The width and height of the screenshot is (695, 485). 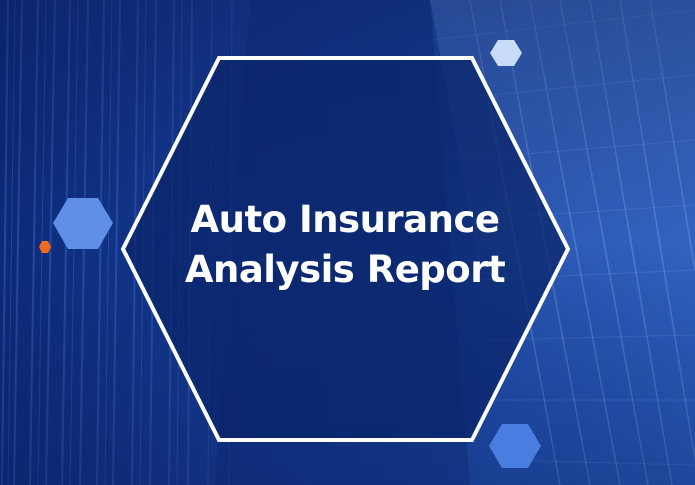 What do you see at coordinates (345, 245) in the screenshot?
I see `slide-title: Auto Insurance Analysis Report` at bounding box center [345, 245].